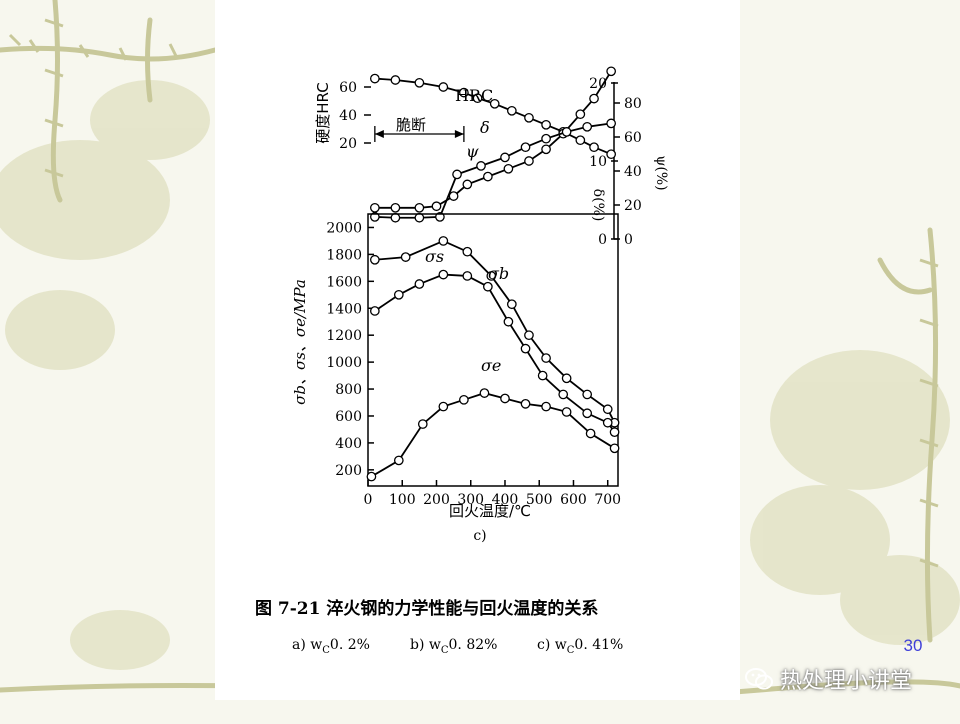 This screenshot has height=724, width=960. Describe the element at coordinates (505, 500) in the screenshot. I see `x-tick-label: 400` at that location.